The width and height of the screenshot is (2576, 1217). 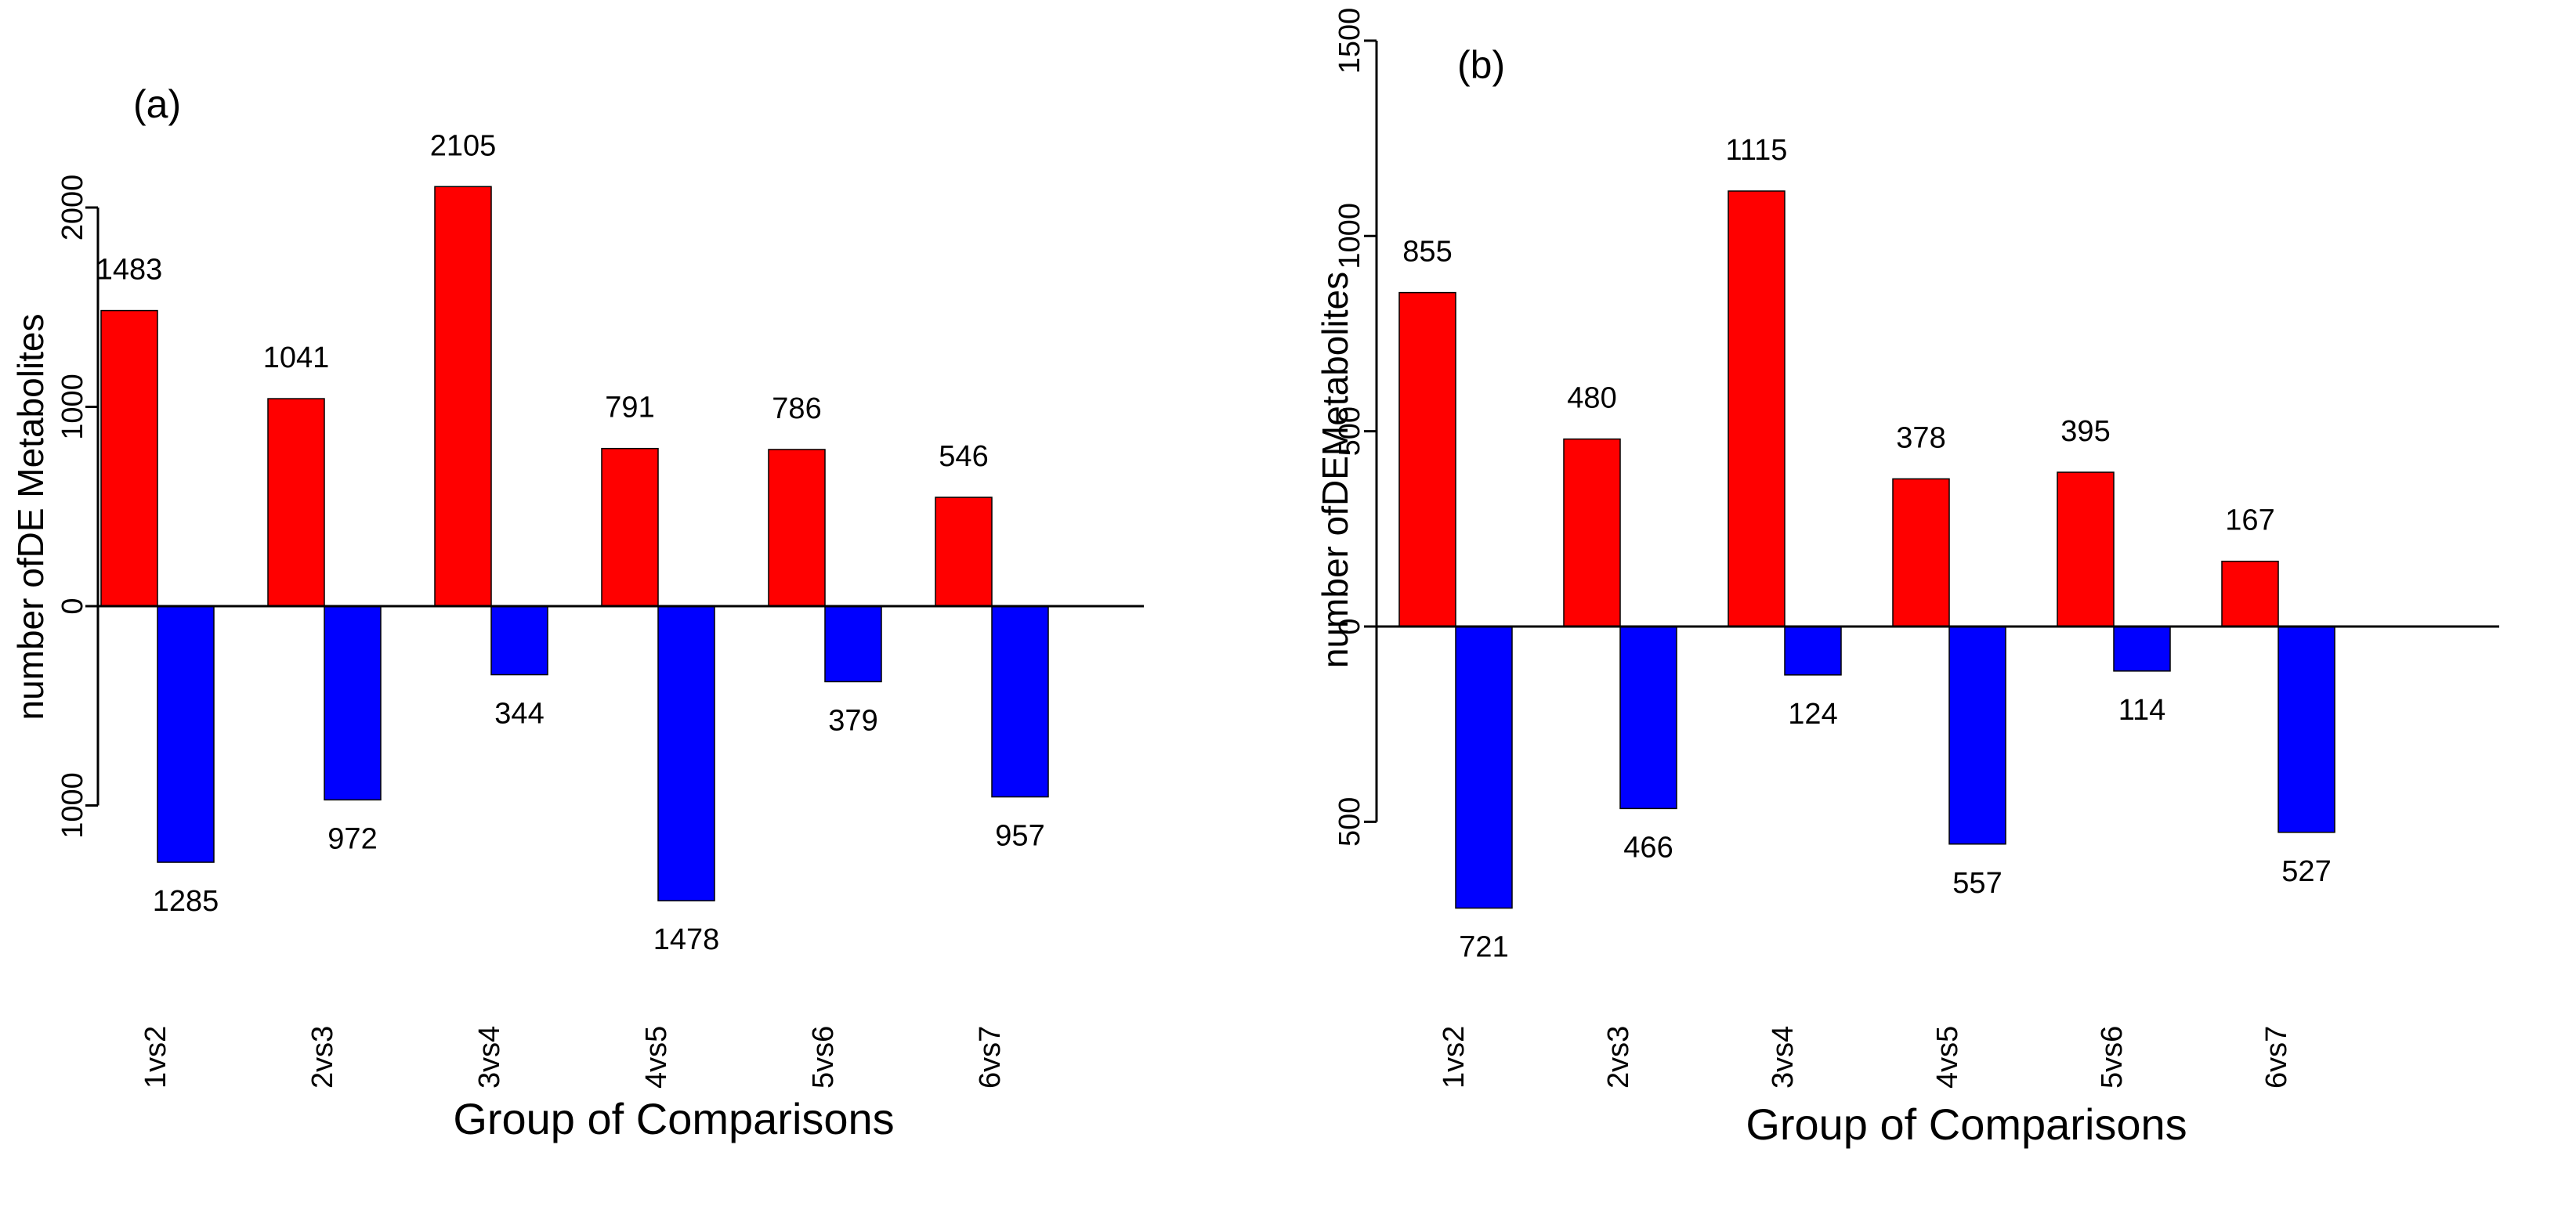 I want to click on data-label-down: 114, so click(x=2142, y=710).